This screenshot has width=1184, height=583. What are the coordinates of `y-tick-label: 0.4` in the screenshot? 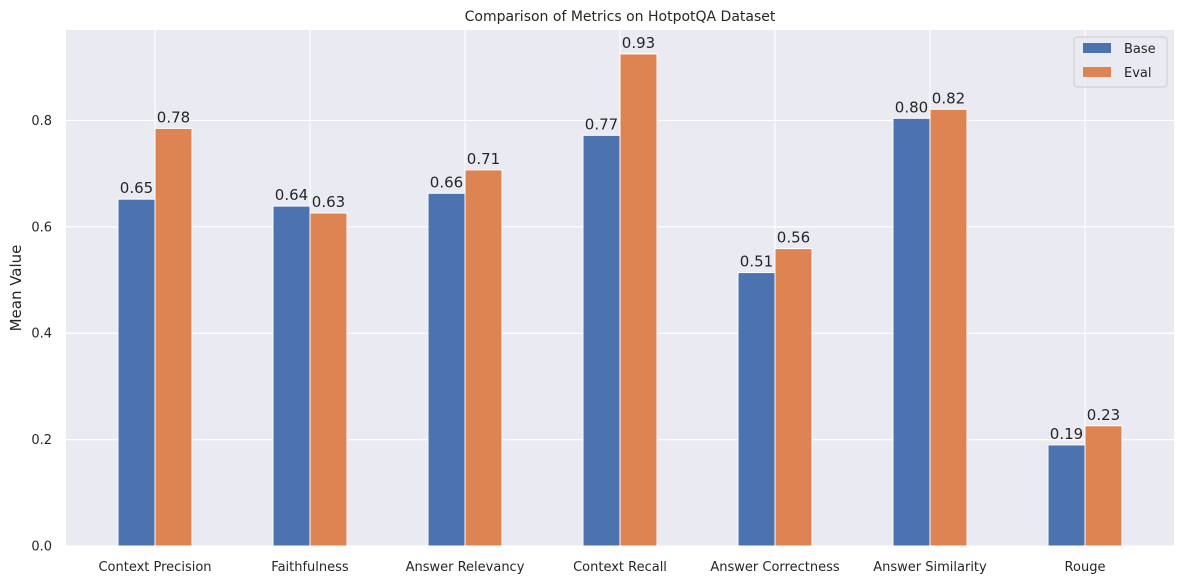 It's located at (41, 334).